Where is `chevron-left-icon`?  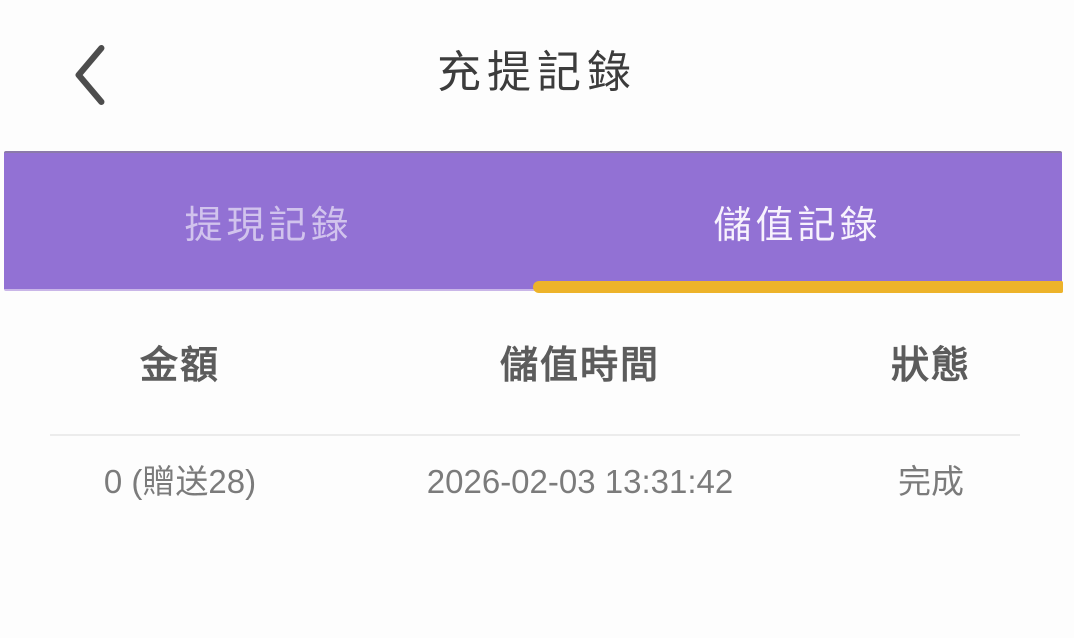 chevron-left-icon is located at coordinates (90, 77).